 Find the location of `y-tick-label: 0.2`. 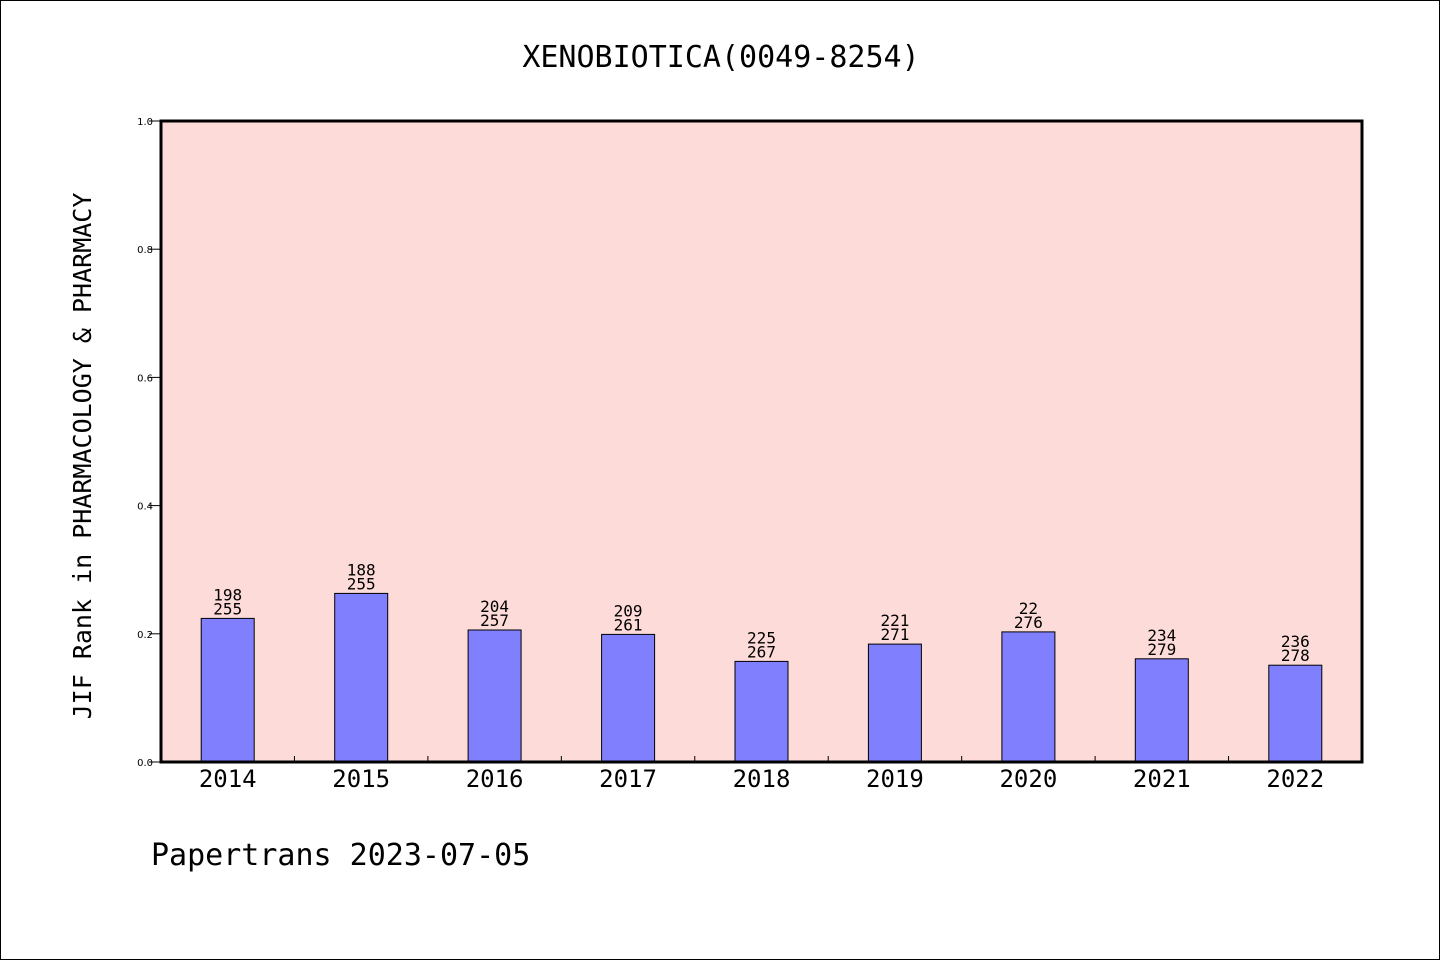

y-tick-label: 0.2 is located at coordinates (145, 635).